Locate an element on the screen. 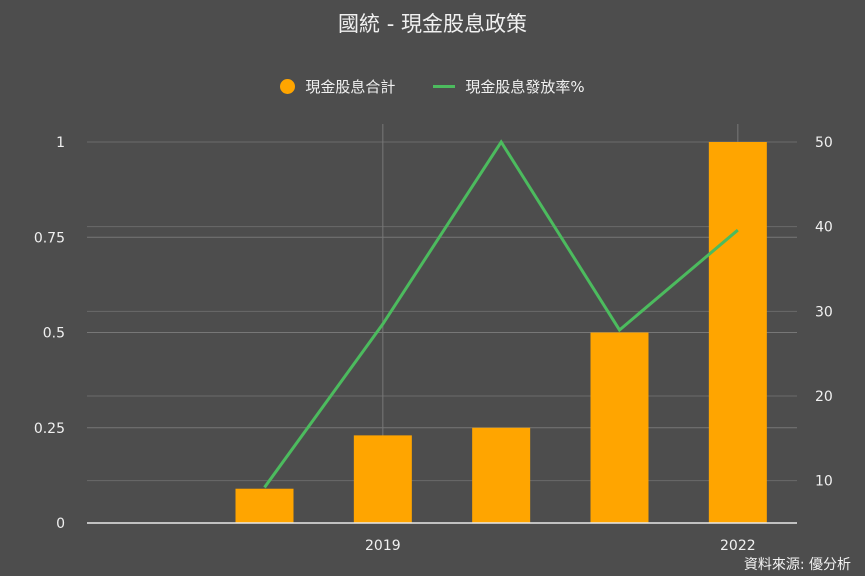  legend-dot-icon is located at coordinates (288, 86).